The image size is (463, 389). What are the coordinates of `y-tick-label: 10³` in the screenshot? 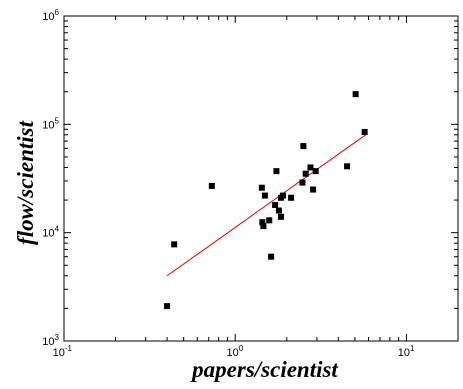 It's located at (50, 340).